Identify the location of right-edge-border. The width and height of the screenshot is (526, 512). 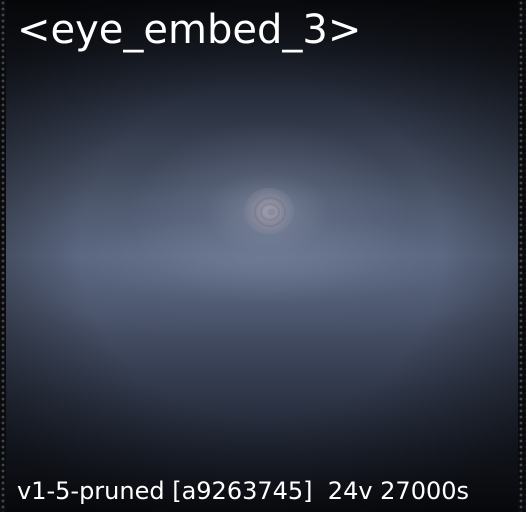
(522, 256).